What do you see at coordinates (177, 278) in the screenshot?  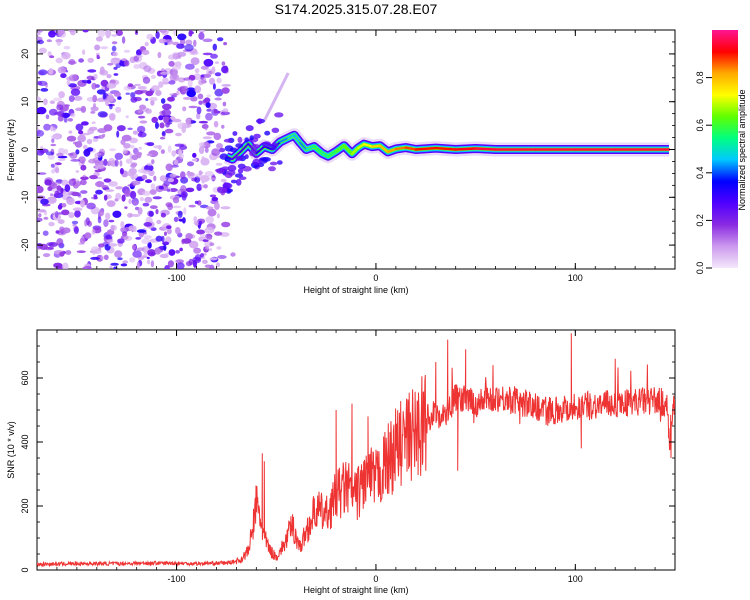 I see `spectrogram-xtick-label: -100` at bounding box center [177, 278].